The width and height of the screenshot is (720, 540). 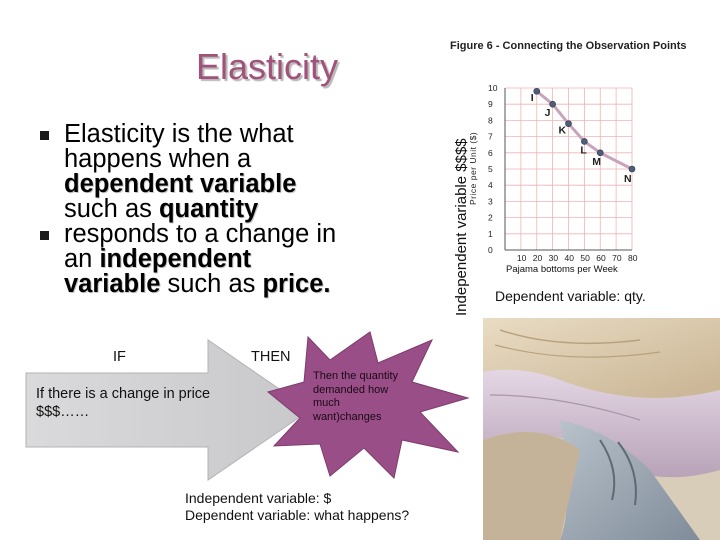 What do you see at coordinates (628, 179) in the screenshot?
I see `chart-point-label: N` at bounding box center [628, 179].